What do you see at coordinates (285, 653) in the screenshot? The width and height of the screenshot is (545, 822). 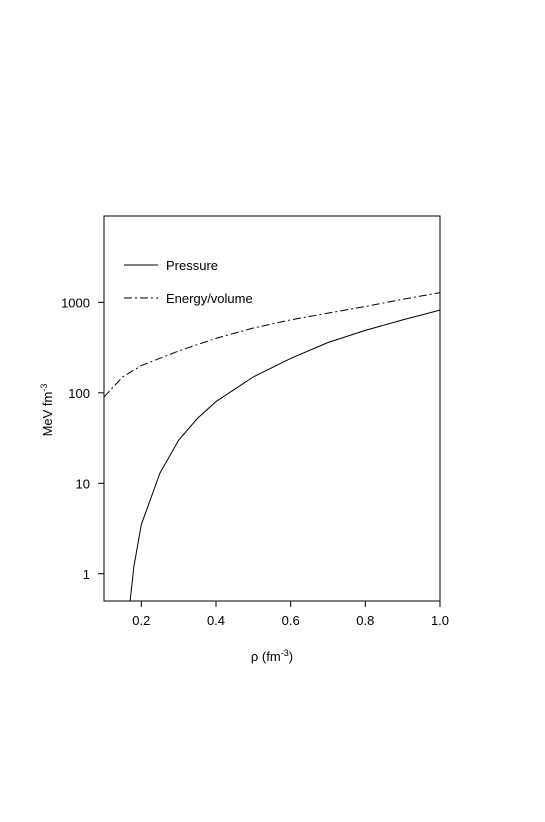 I see `x-label-sup: -3` at bounding box center [285, 653].